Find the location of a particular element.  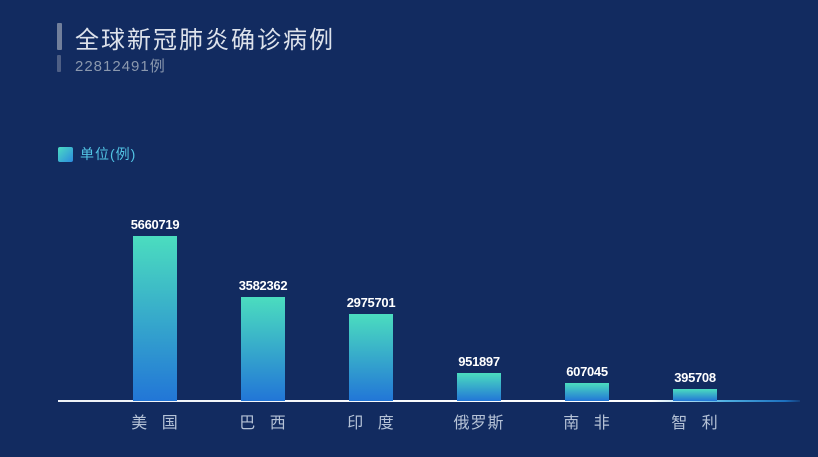

bar-value-label: 951897 is located at coordinates (479, 361).